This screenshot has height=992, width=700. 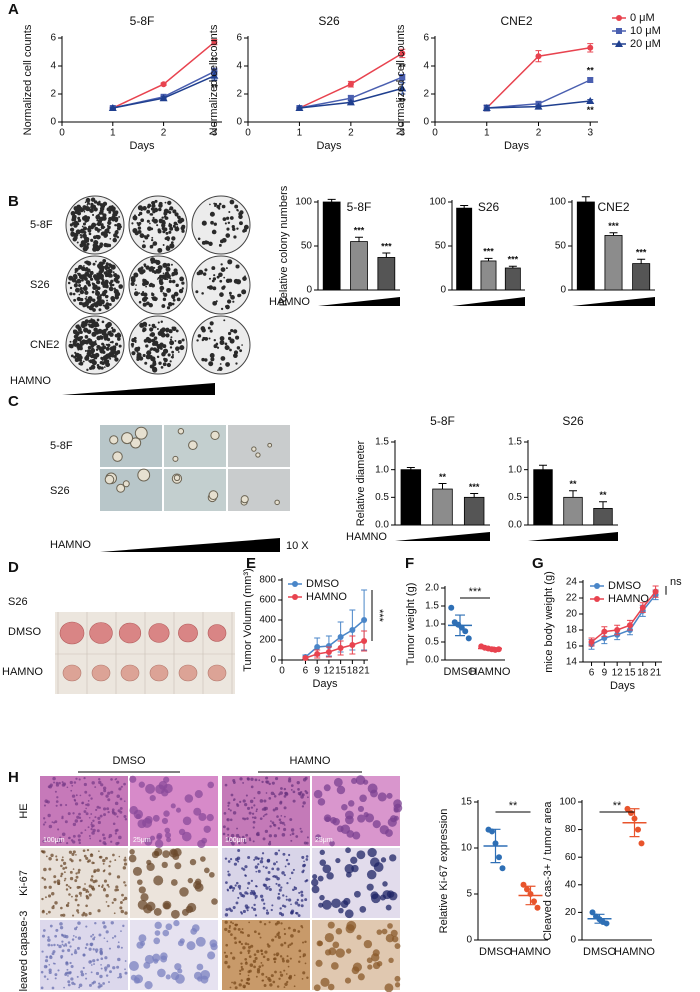 I want to click on annotation: ***, so click(x=379, y=616).